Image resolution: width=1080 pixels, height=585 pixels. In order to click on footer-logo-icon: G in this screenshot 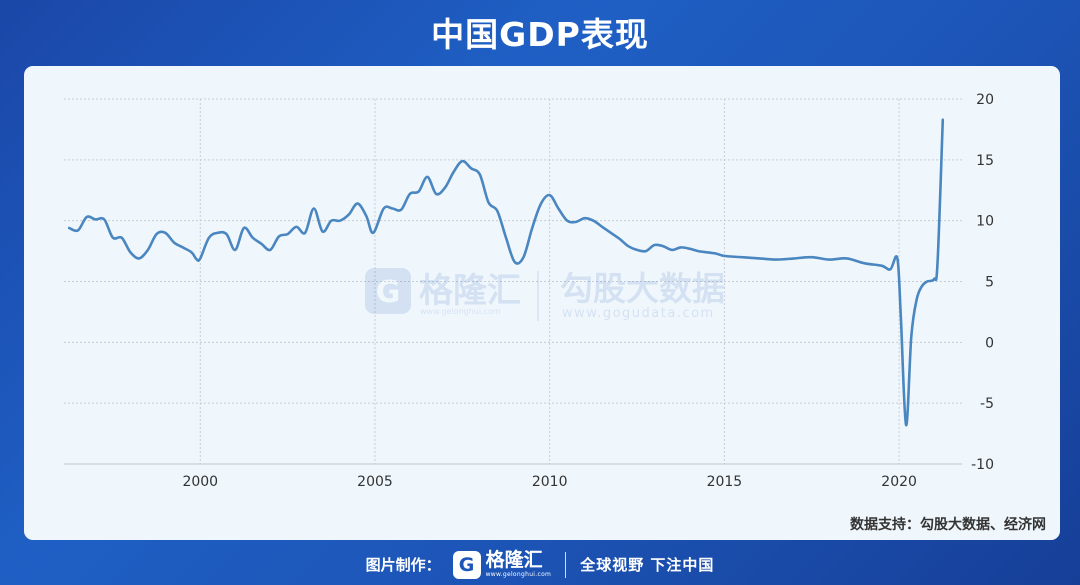, I will do `click(466, 564)`.